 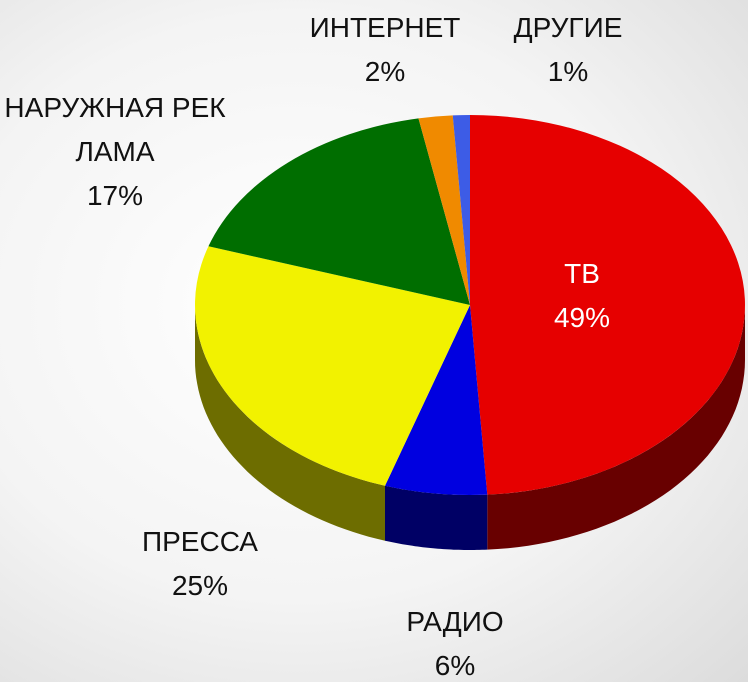 What do you see at coordinates (115, 195) in the screenshot?
I see `value-label: 17%` at bounding box center [115, 195].